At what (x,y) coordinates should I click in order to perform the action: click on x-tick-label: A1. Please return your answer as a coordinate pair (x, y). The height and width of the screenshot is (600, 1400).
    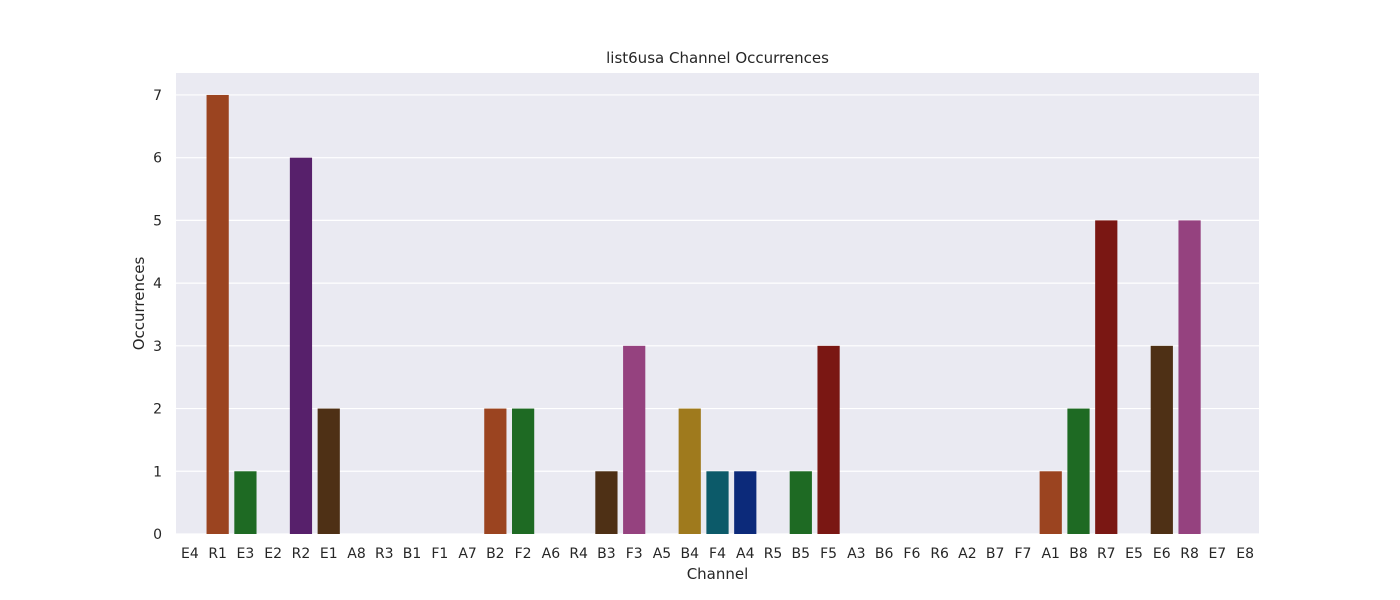
    Looking at the image, I should click on (1050, 554).